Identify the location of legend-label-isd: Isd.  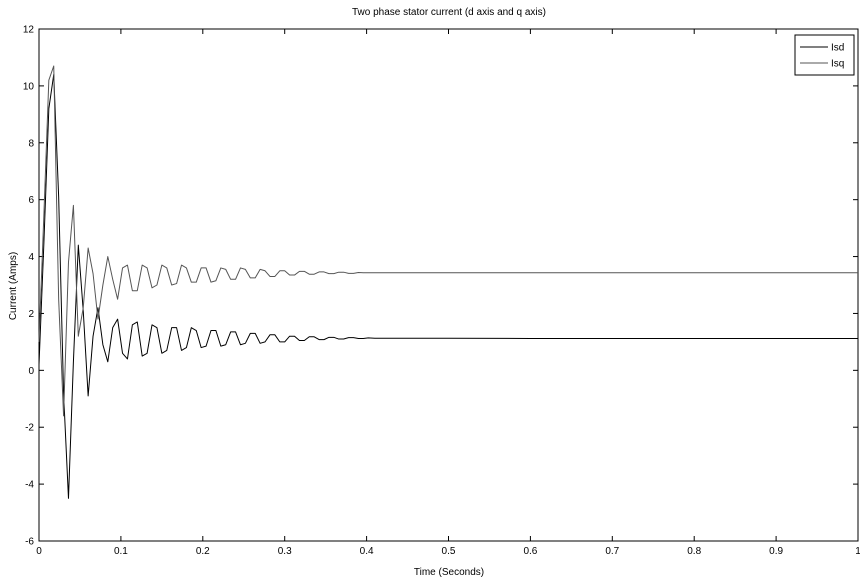
(837, 48).